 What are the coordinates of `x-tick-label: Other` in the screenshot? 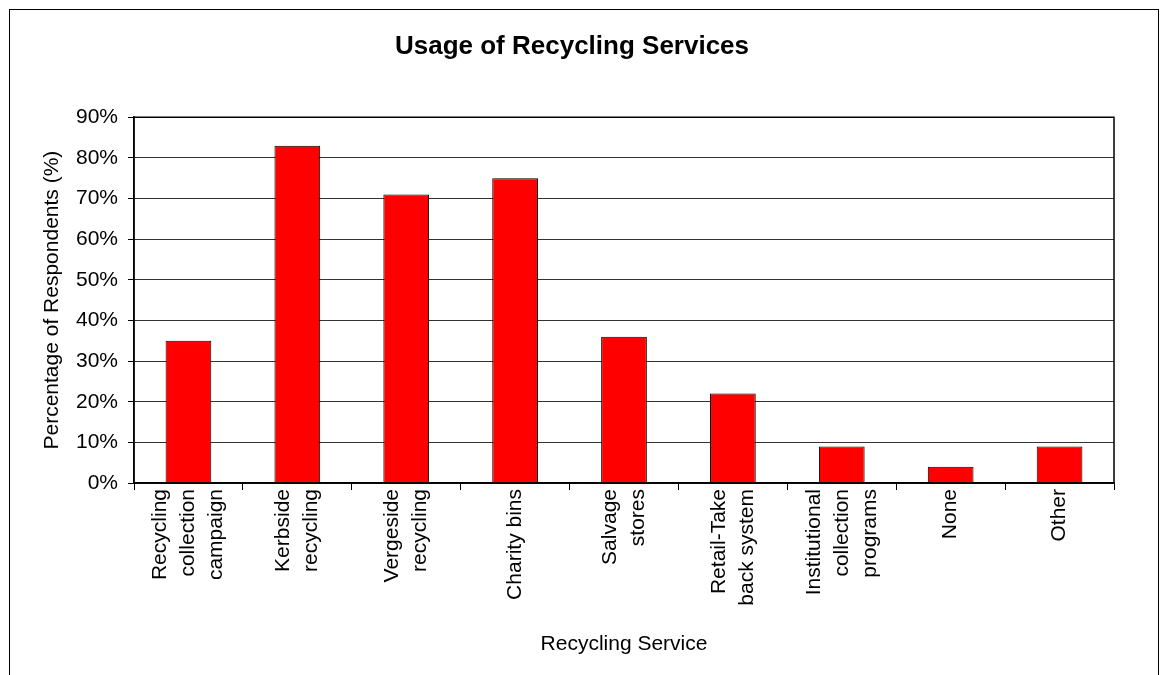 It's located at (1058, 515).